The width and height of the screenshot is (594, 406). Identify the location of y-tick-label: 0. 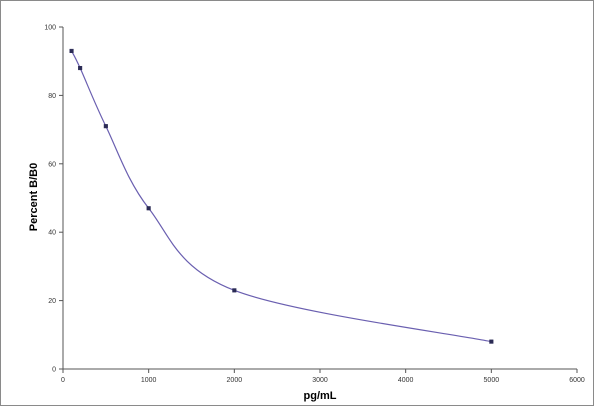
(54, 370).